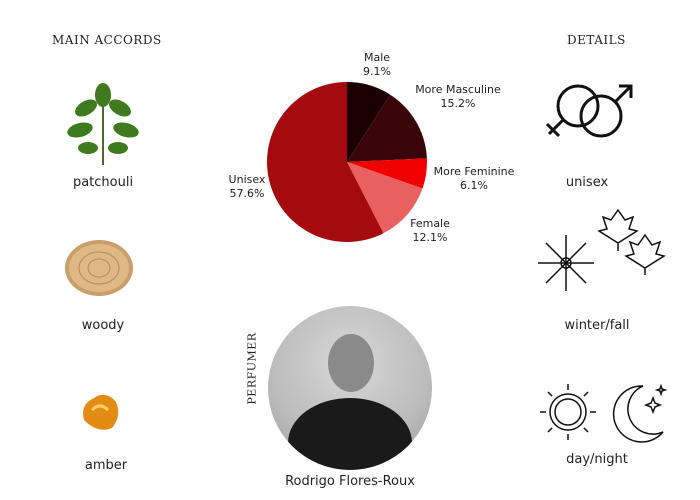 This screenshot has width=700, height=500. Describe the element at coordinates (247, 186) in the screenshot. I see `pie-label-unisex: Unisex 57.6%` at that location.